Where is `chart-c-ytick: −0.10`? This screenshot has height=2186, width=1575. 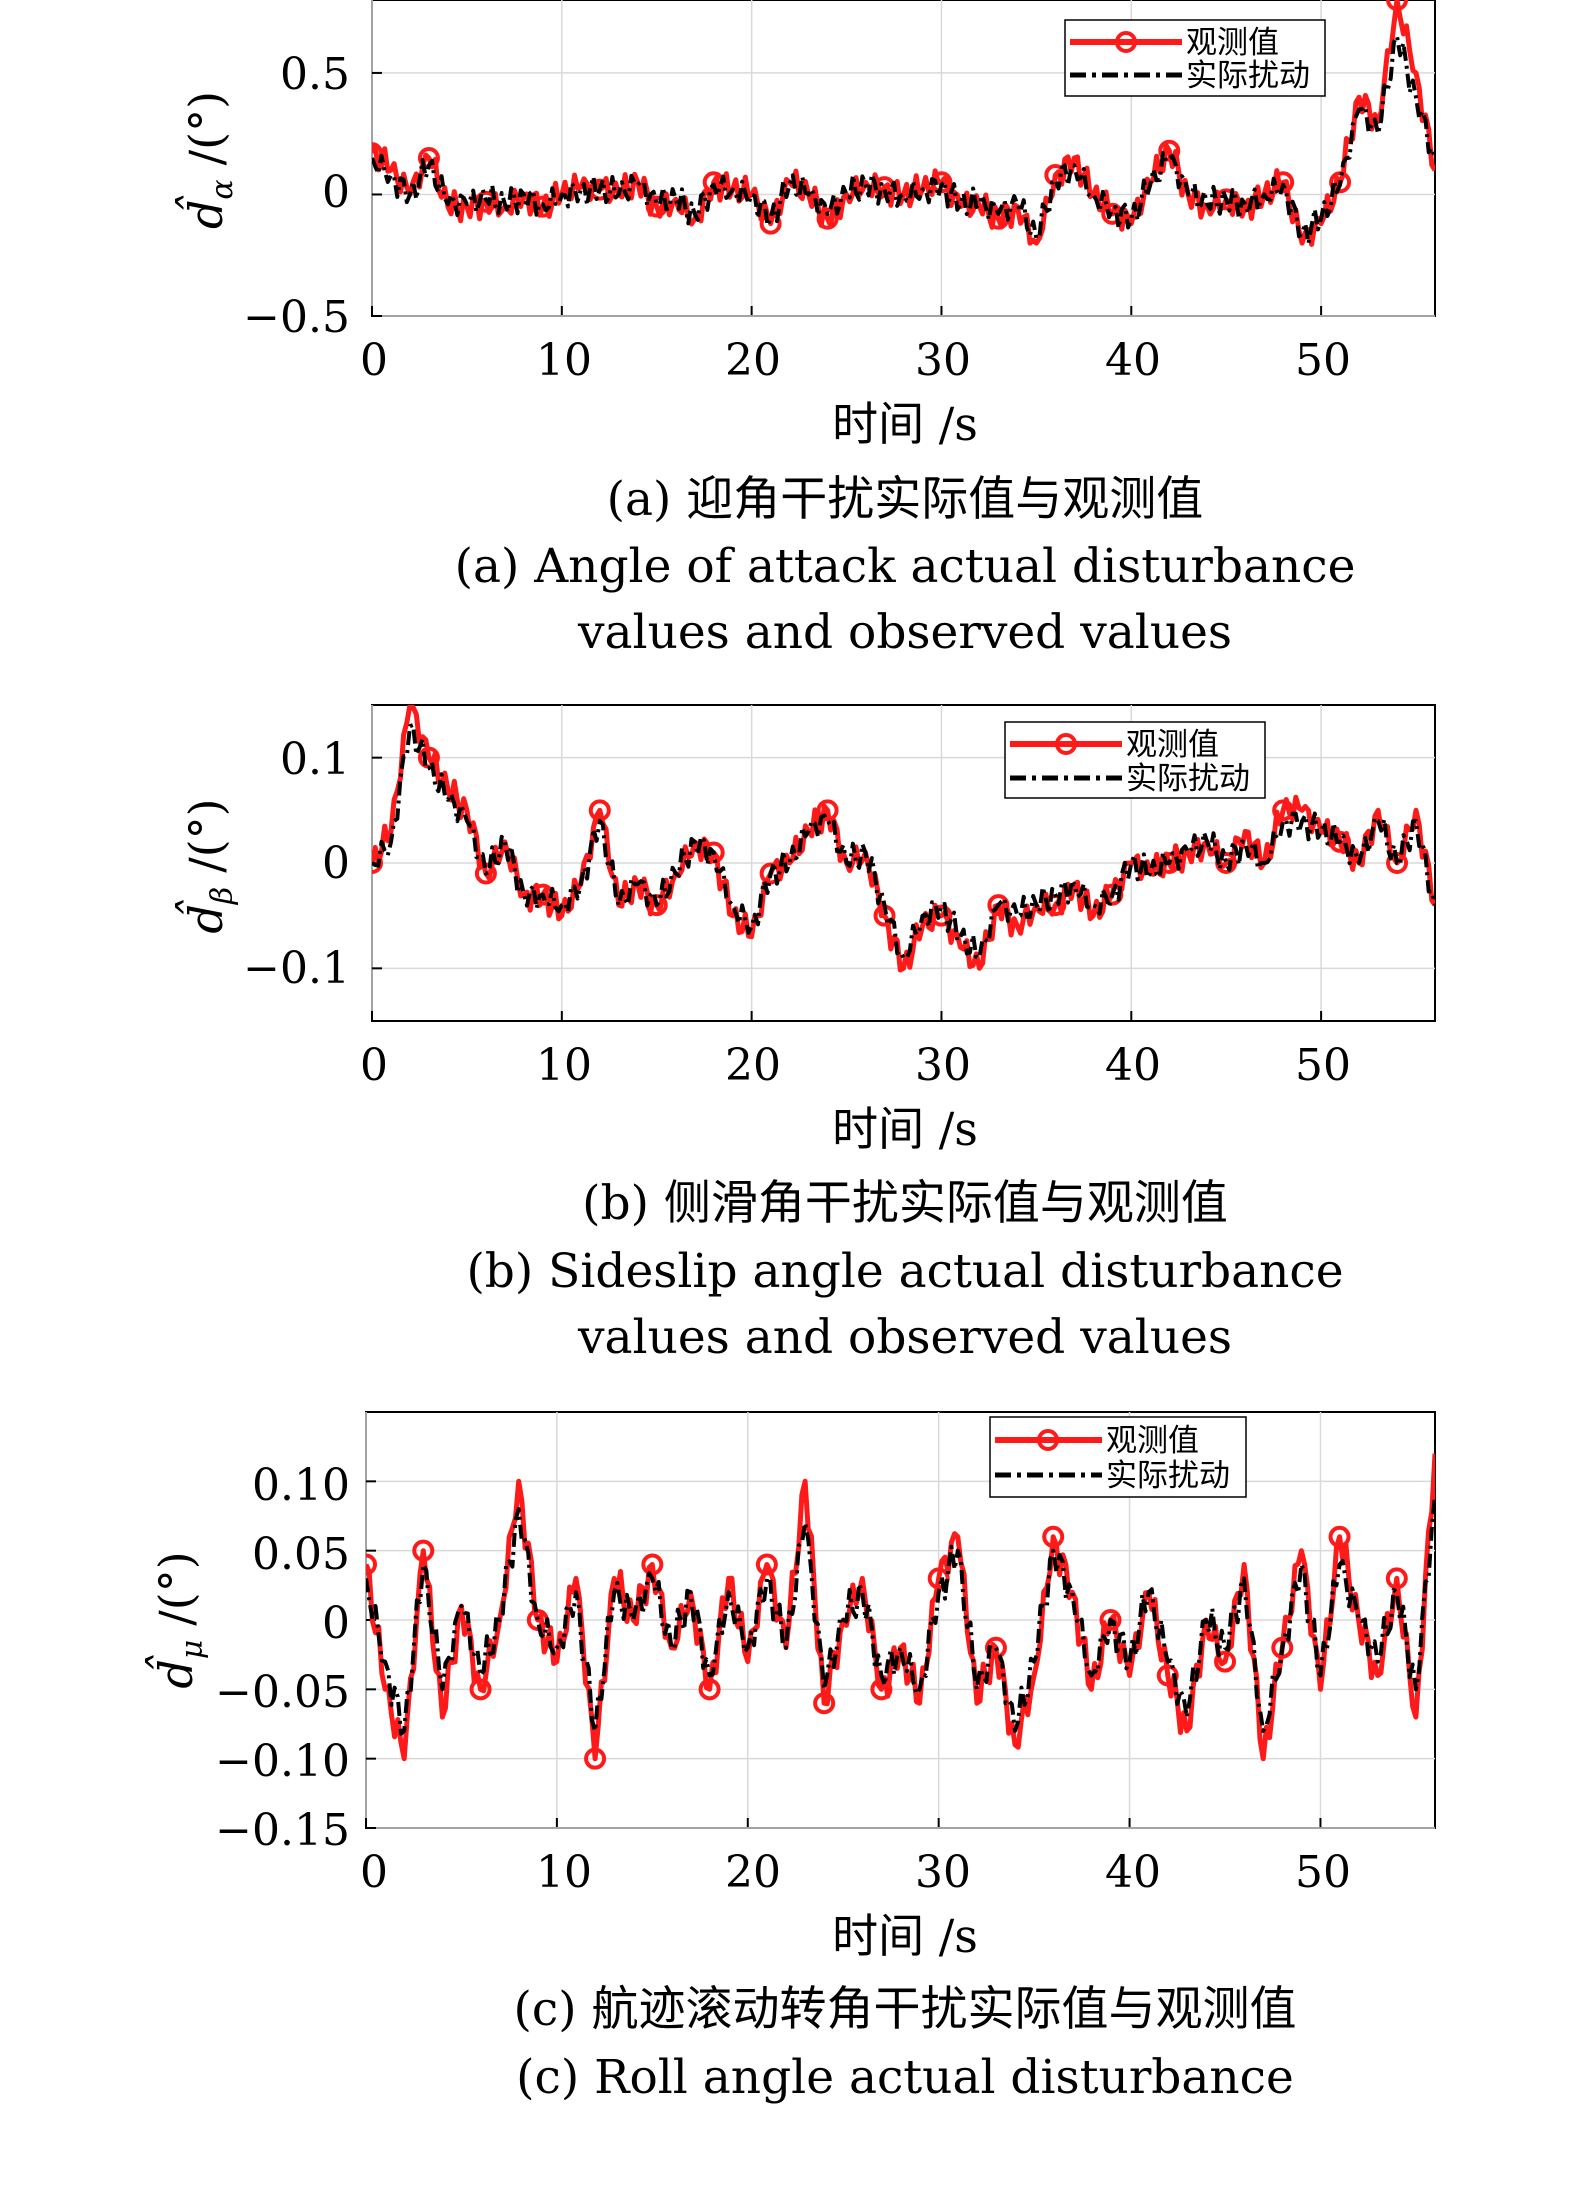 chart-c-ytick: −0.10 is located at coordinates (282, 1761).